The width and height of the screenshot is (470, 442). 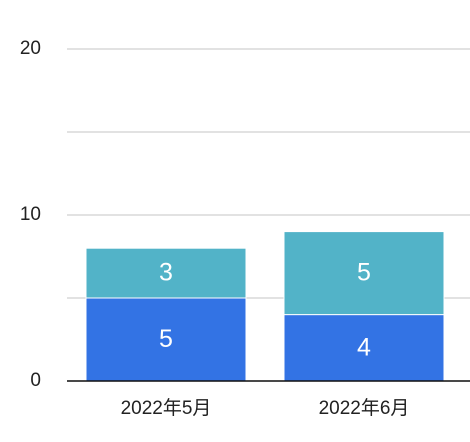 I want to click on data-label: 3, so click(x=166, y=273).